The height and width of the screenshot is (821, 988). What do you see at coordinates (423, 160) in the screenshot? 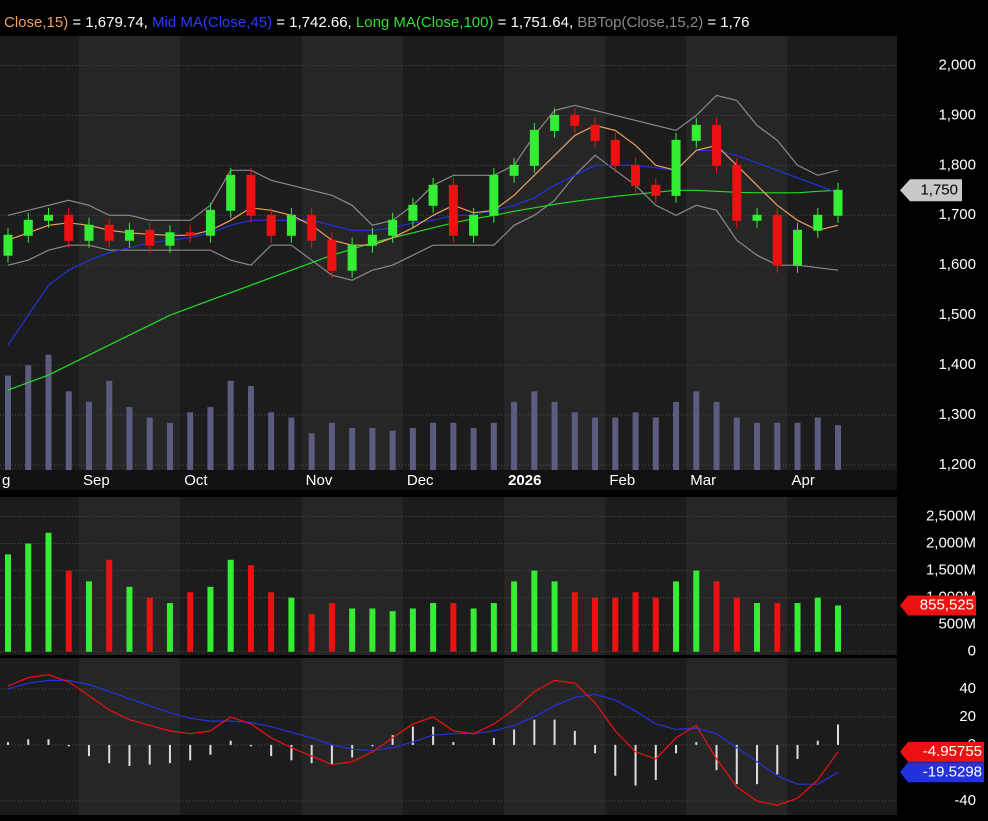
I see `ma-line` at bounding box center [423, 160].